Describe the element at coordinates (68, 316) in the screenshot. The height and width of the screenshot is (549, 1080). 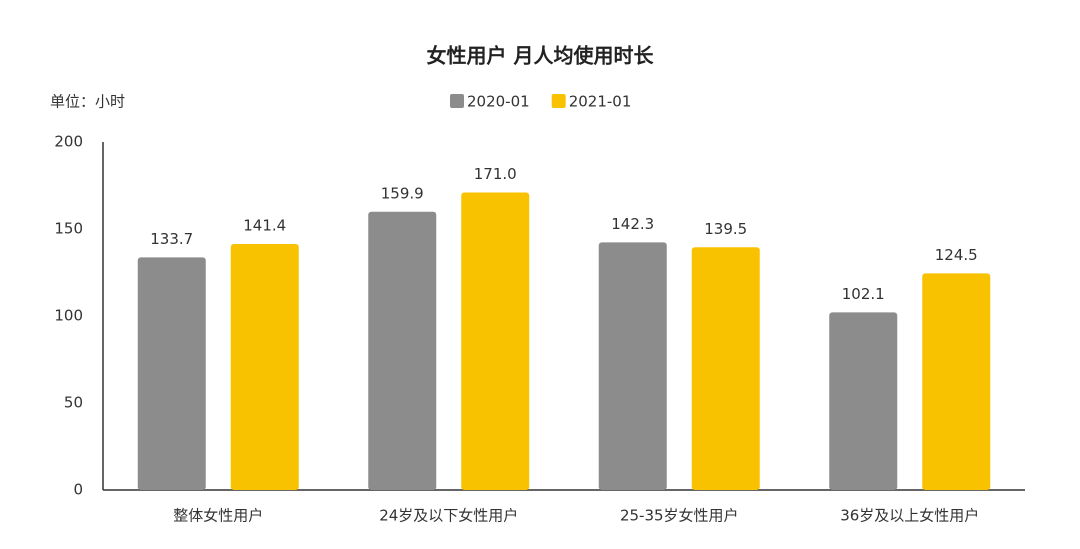
I see `y-tick-label: 100` at that location.